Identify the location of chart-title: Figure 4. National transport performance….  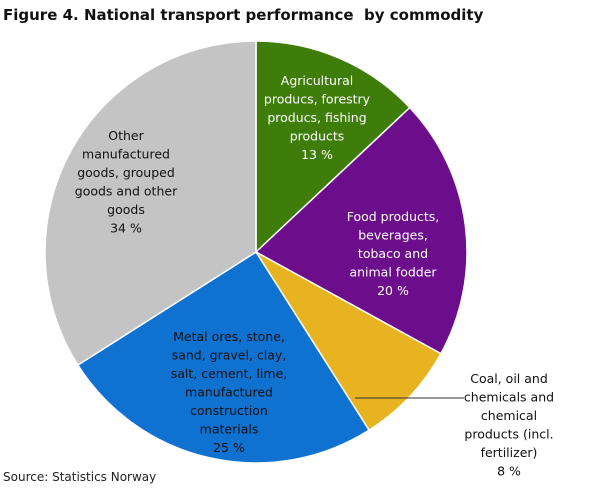
(243, 15).